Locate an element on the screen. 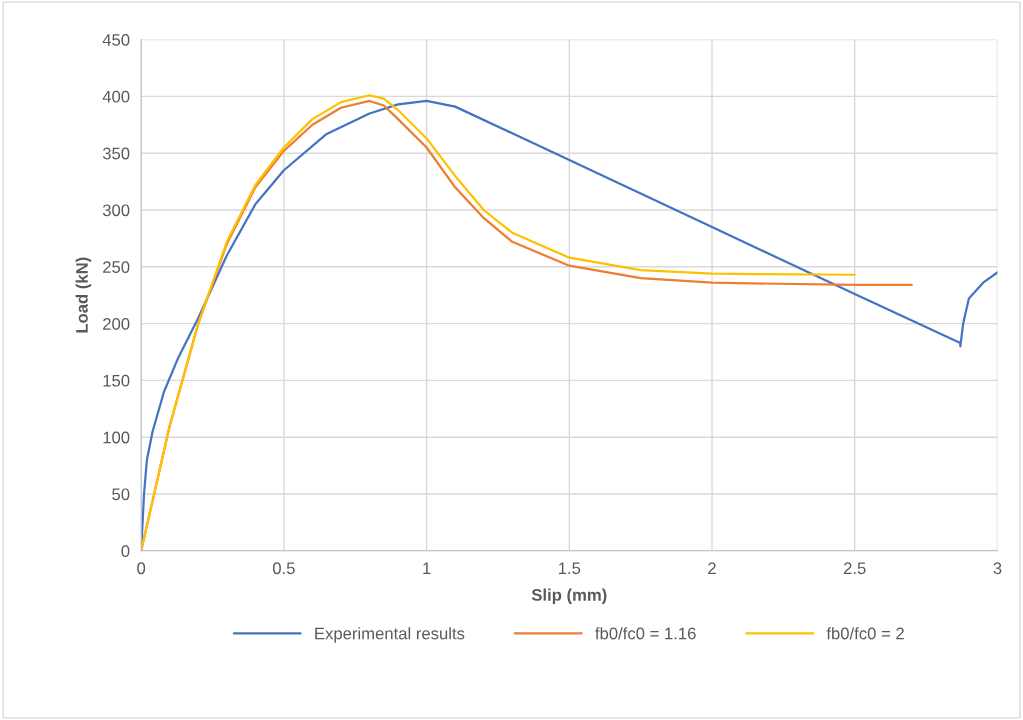 This screenshot has height=720, width=1023. x-tick-label: 2 is located at coordinates (712, 568).